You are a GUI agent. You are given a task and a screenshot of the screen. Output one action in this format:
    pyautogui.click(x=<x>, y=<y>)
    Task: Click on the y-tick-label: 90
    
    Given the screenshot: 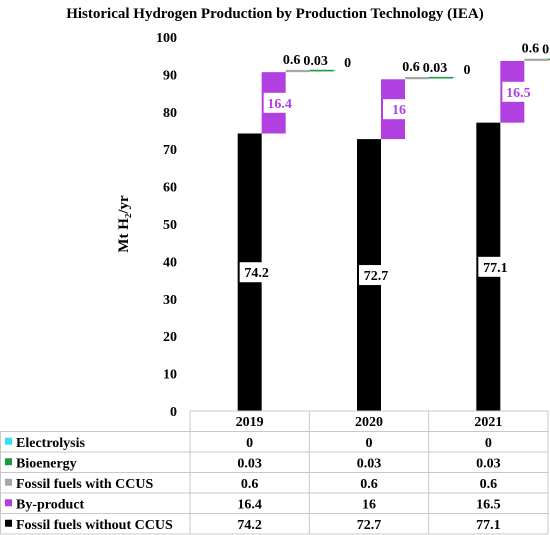 What is the action you would take?
    pyautogui.click(x=170, y=75)
    